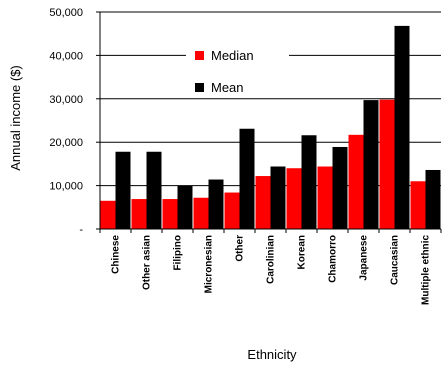 The image size is (445, 373). I want to click on y-tick-label: 50,000, so click(66, 13).